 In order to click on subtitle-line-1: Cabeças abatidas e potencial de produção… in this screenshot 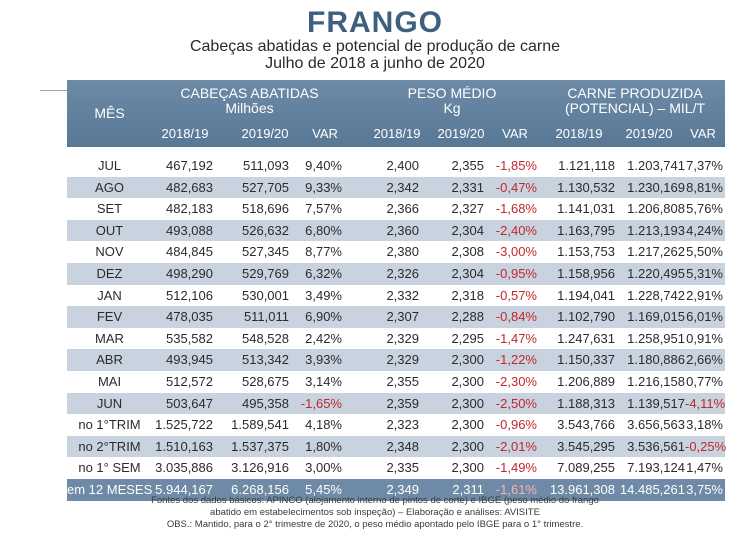, I will do `click(375, 46)`.